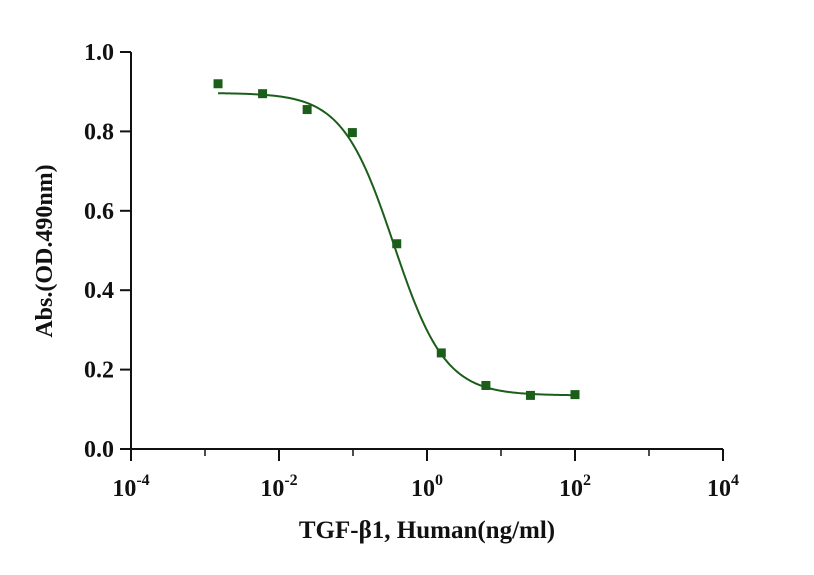 Image resolution: width=814 pixels, height=575 pixels. What do you see at coordinates (99, 371) in the screenshot?
I see `y-tick-label: 0.2` at bounding box center [99, 371].